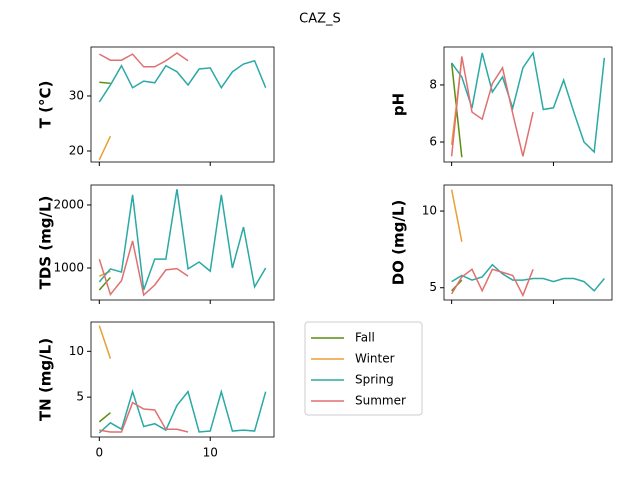 This screenshot has width=640, height=480. Describe the element at coordinates (210, 453) in the screenshot. I see `x-tick-label: 10` at that location.